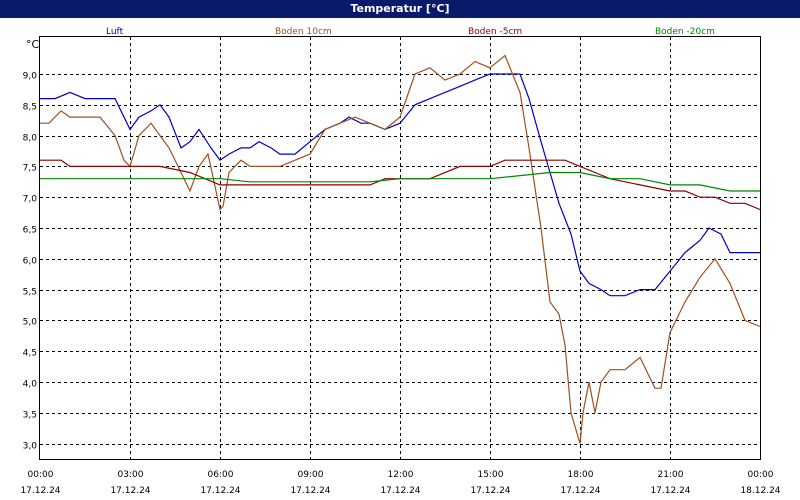 The height and width of the screenshot is (500, 800). Describe the element at coordinates (30, 385) in the screenshot. I see `y-tick-label: 4,0` at that location.